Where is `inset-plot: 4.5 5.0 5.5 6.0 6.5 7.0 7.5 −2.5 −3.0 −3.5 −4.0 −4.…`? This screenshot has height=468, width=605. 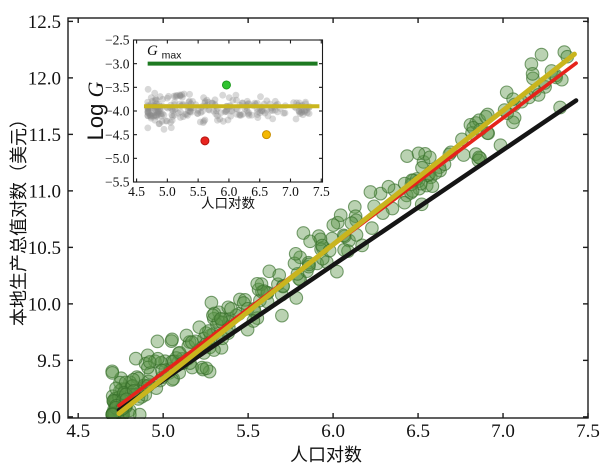
inset-plot: 4.5 5.0 5.5 6.0 6.5 7.0 7.5 −2.5 −3.0 −3.5 −4.0 −4.… is located at coordinates (217, 116).